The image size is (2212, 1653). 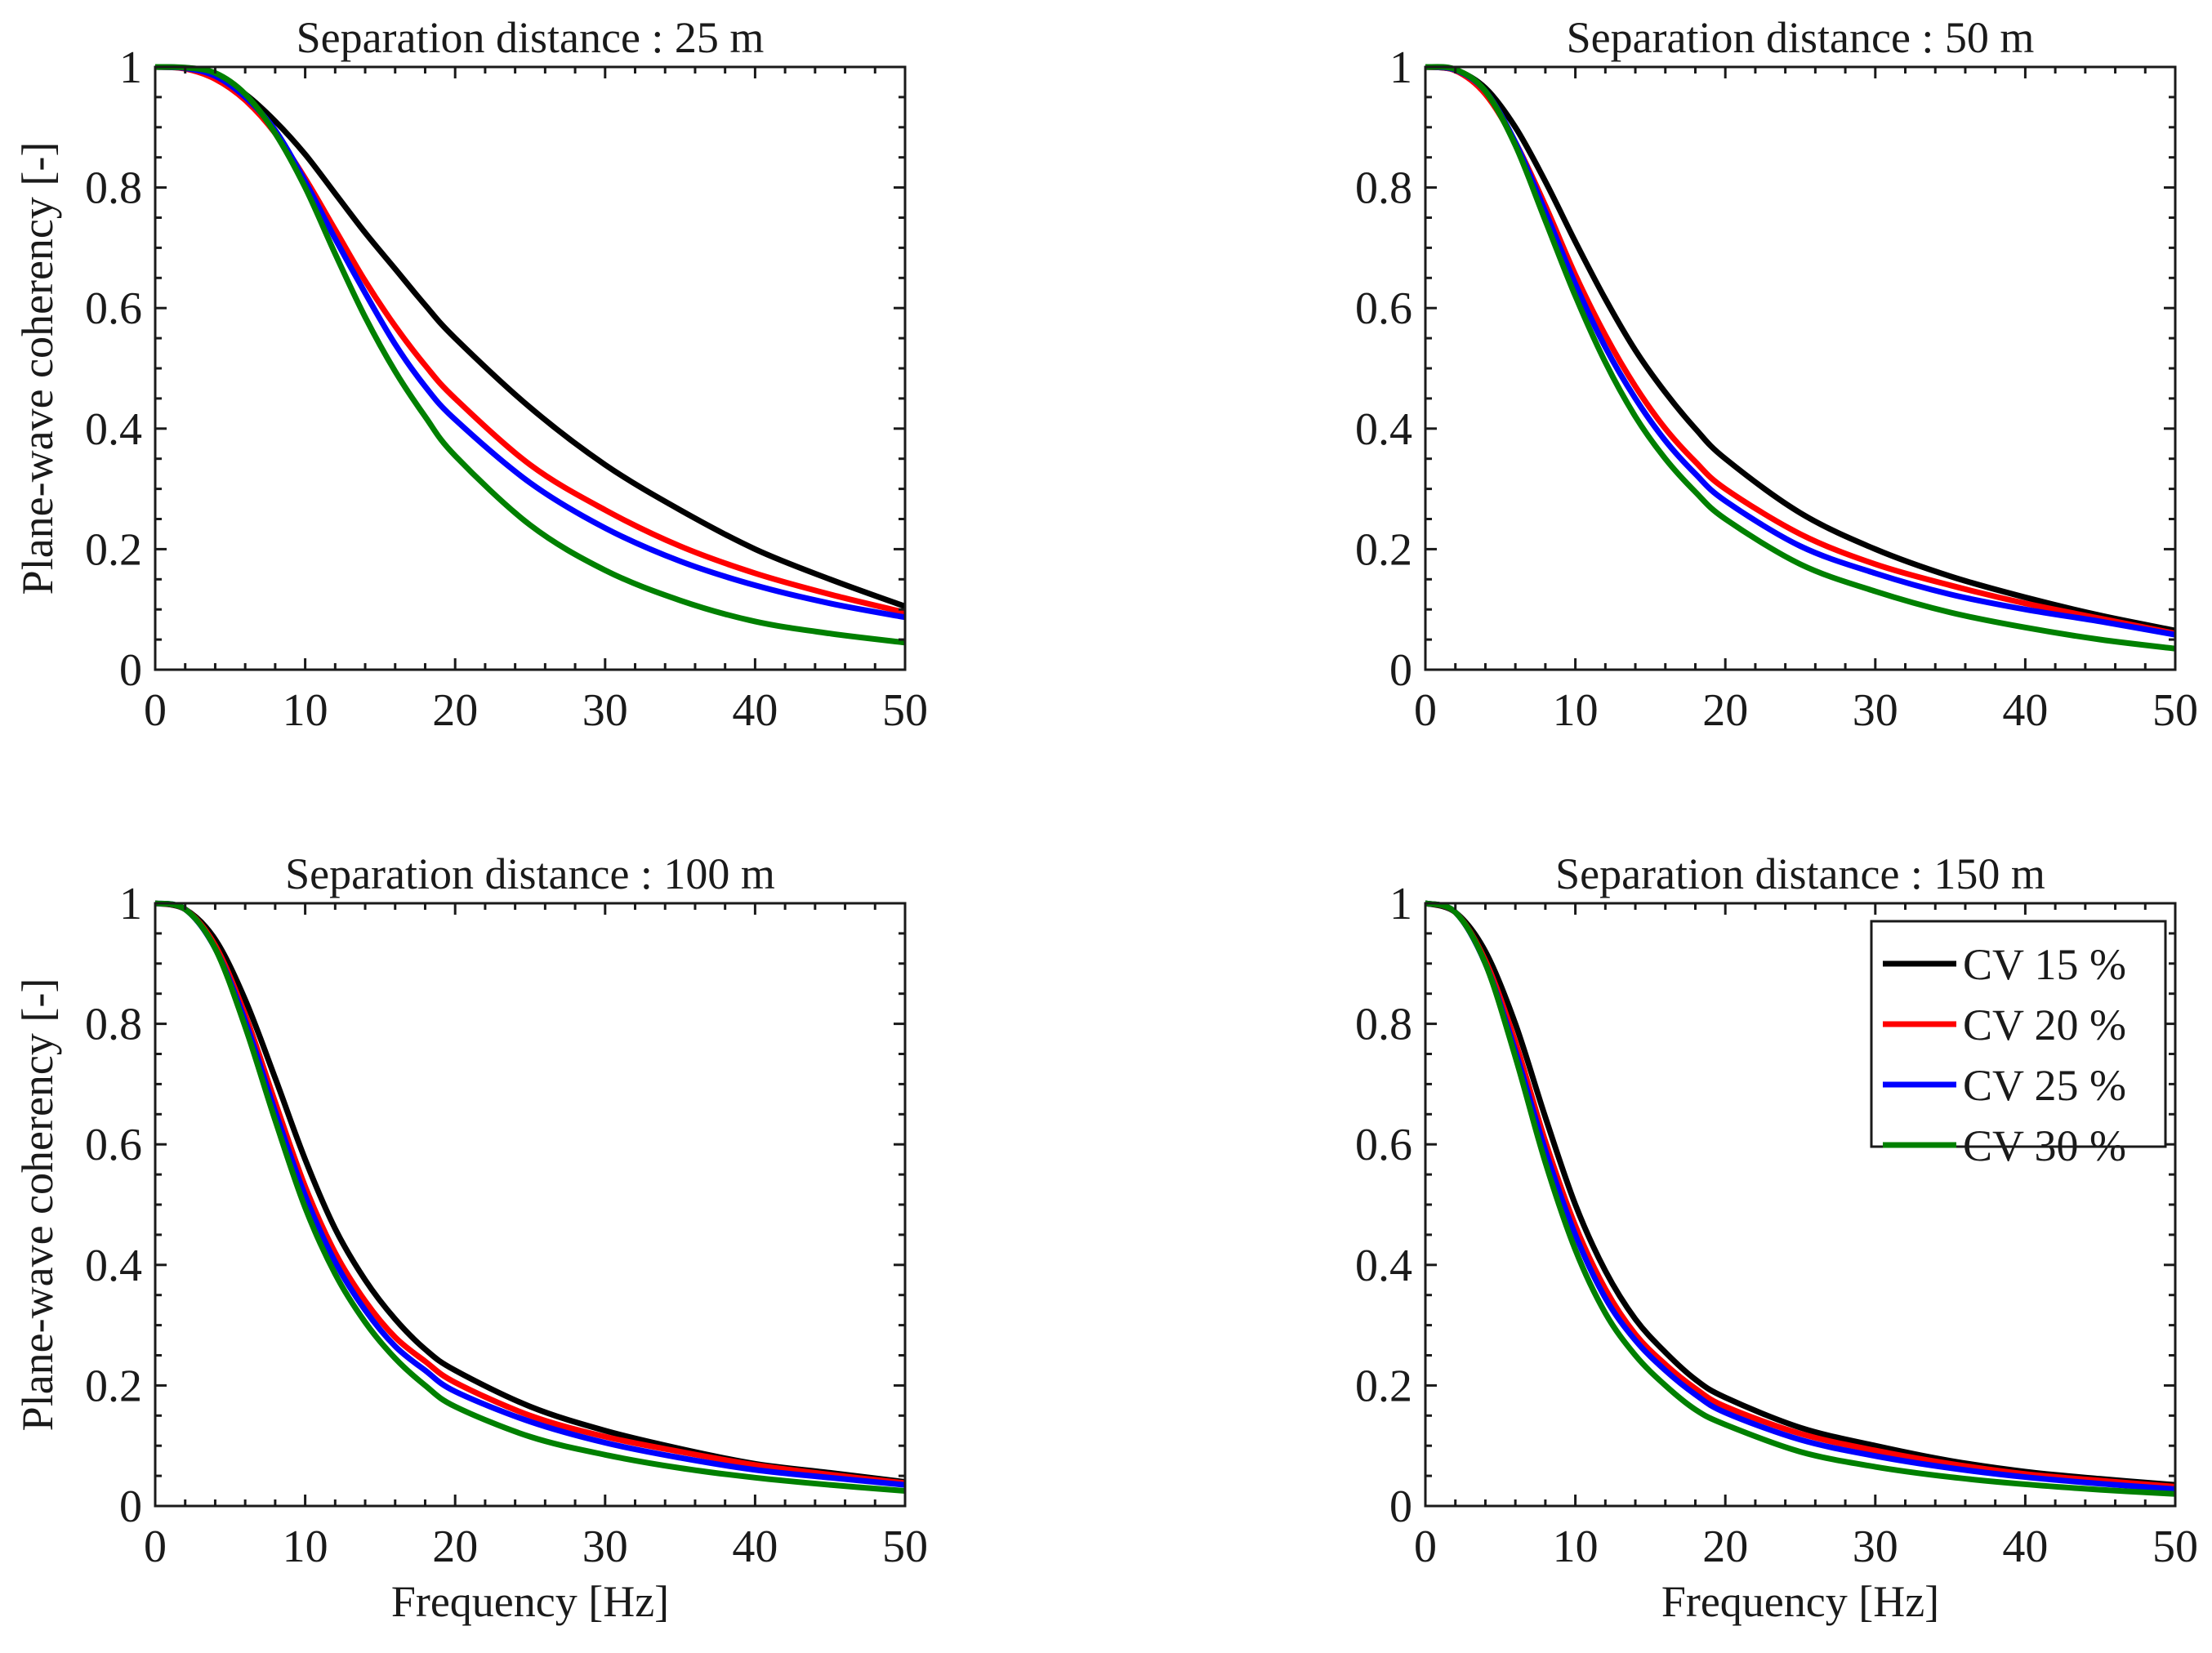 I want to click on legend-box, so click(x=2018, y=1034).